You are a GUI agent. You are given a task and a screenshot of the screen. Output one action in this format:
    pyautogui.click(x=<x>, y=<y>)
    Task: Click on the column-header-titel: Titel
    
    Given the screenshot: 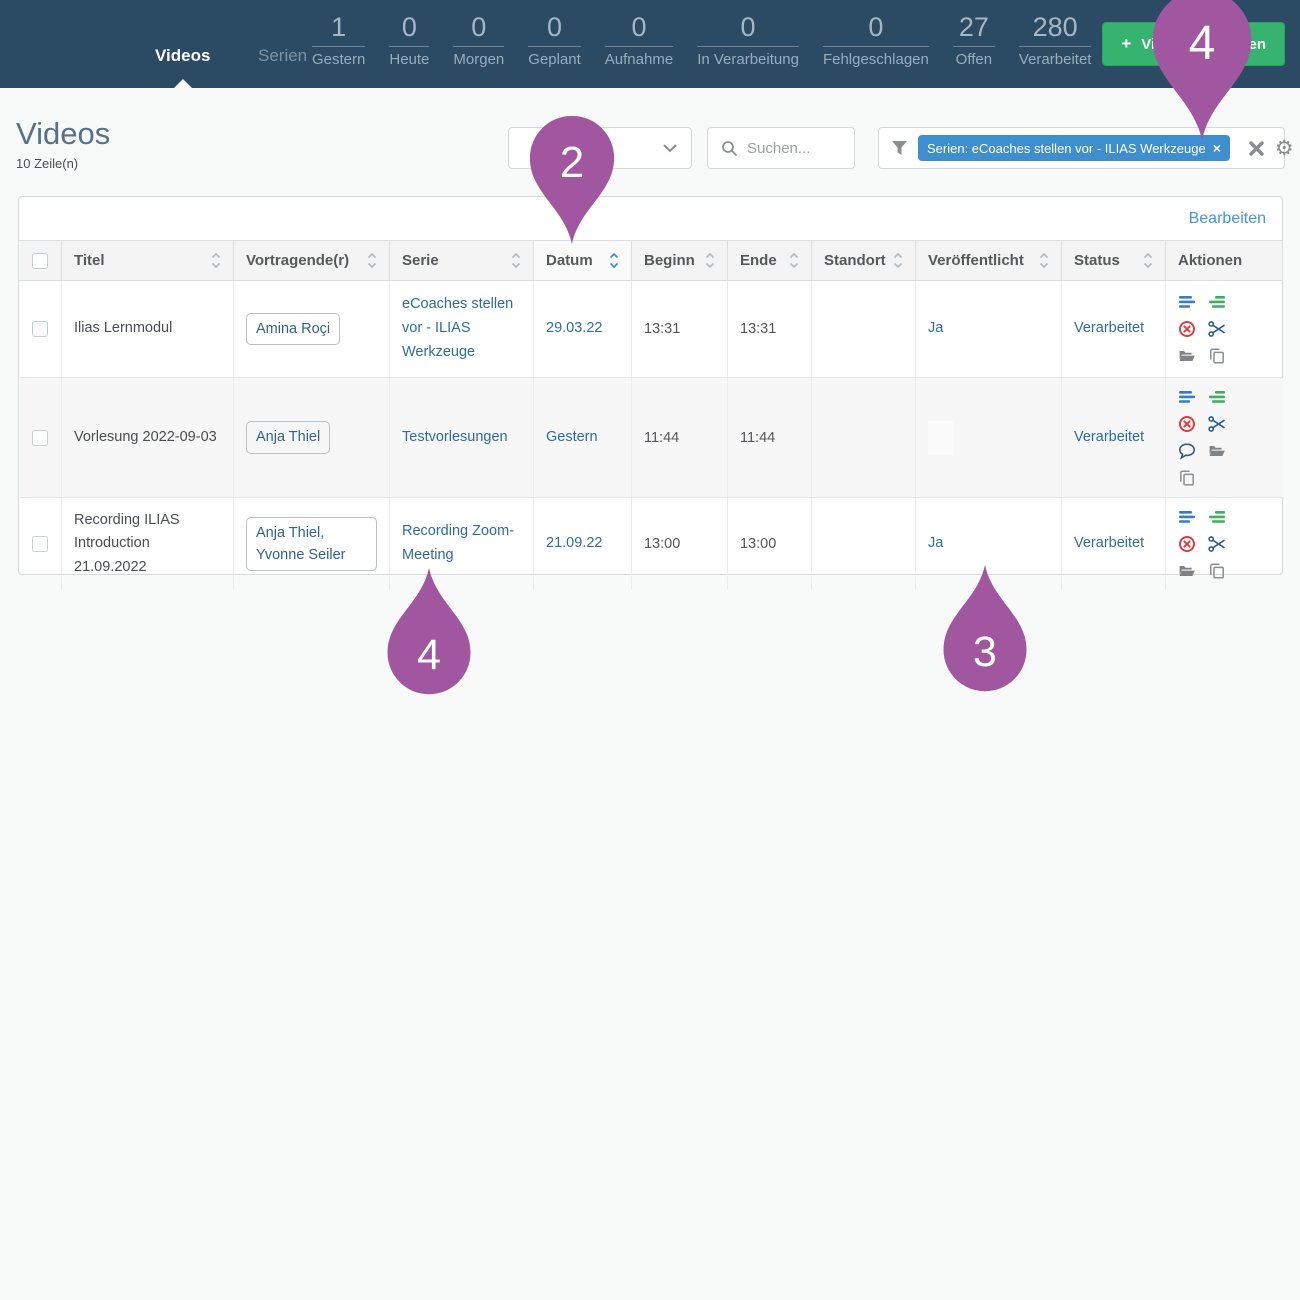 What is the action you would take?
    pyautogui.click(x=147, y=260)
    